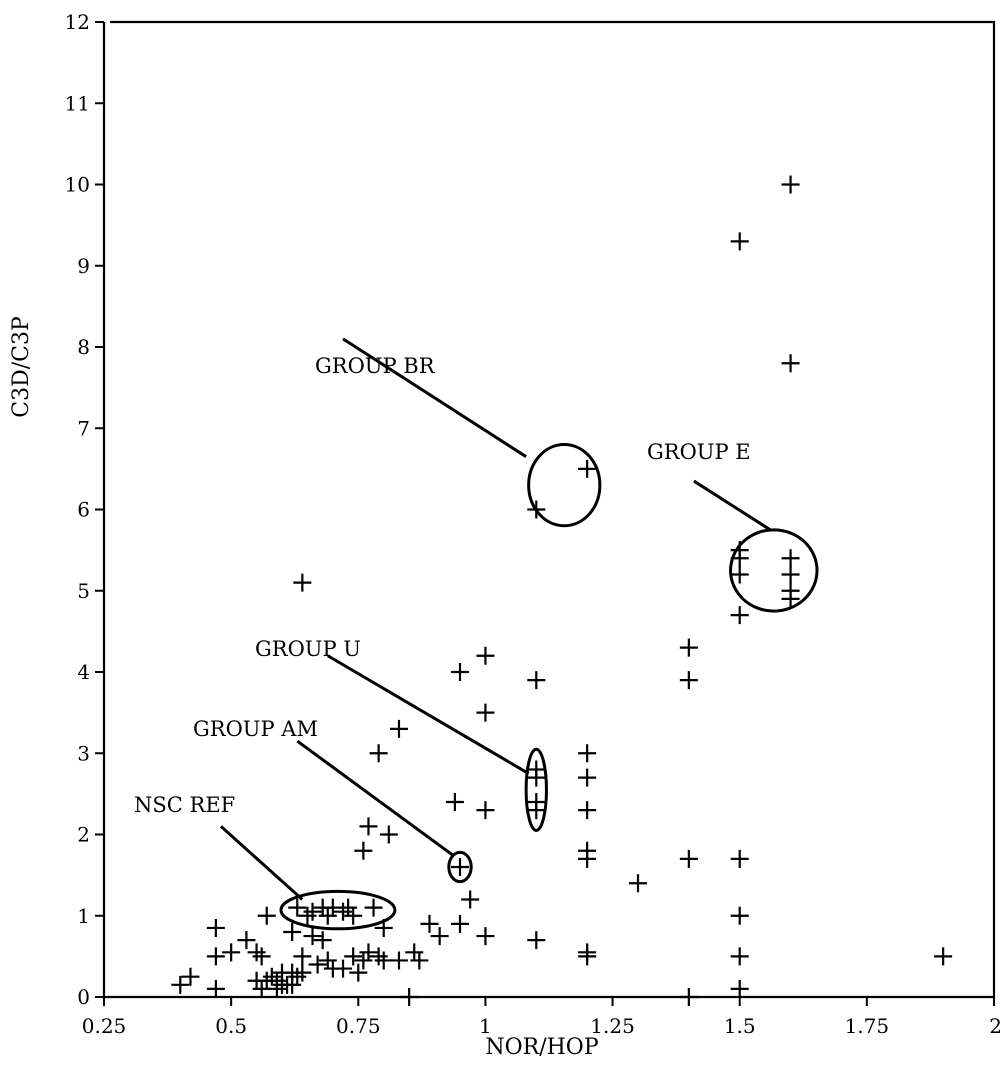  I want to click on y-tick-label: 9, so click(83, 266).